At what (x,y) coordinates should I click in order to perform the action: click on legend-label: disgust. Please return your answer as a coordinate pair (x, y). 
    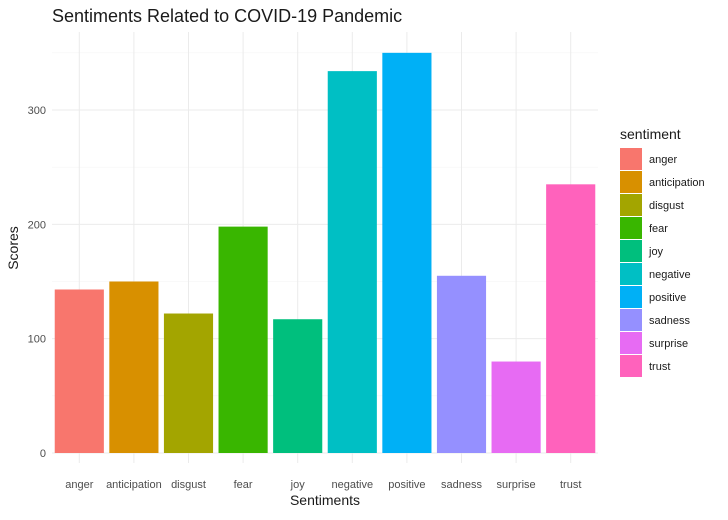
    Looking at the image, I should click on (666, 206).